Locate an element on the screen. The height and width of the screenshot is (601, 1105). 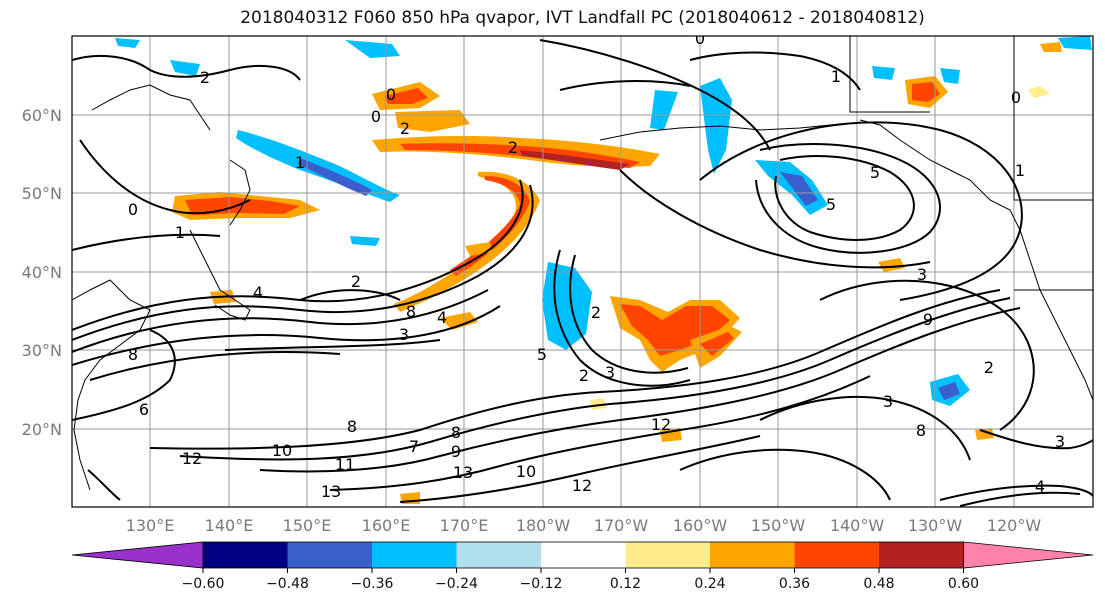
colorbar-extend-low is located at coordinates (137, 555).